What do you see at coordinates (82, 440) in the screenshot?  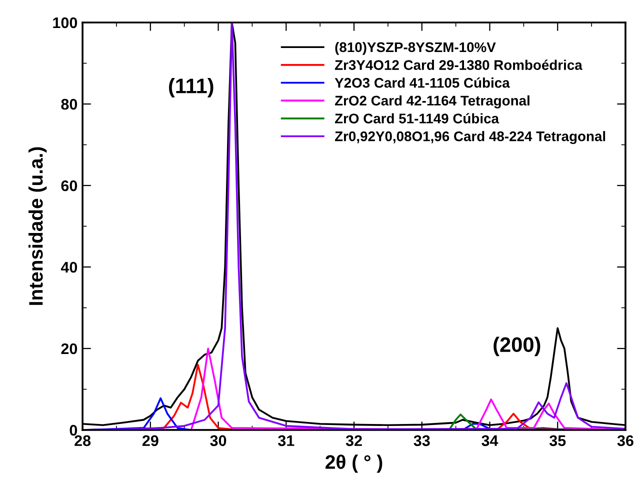 I see `x-tick-label: 28` at bounding box center [82, 440].